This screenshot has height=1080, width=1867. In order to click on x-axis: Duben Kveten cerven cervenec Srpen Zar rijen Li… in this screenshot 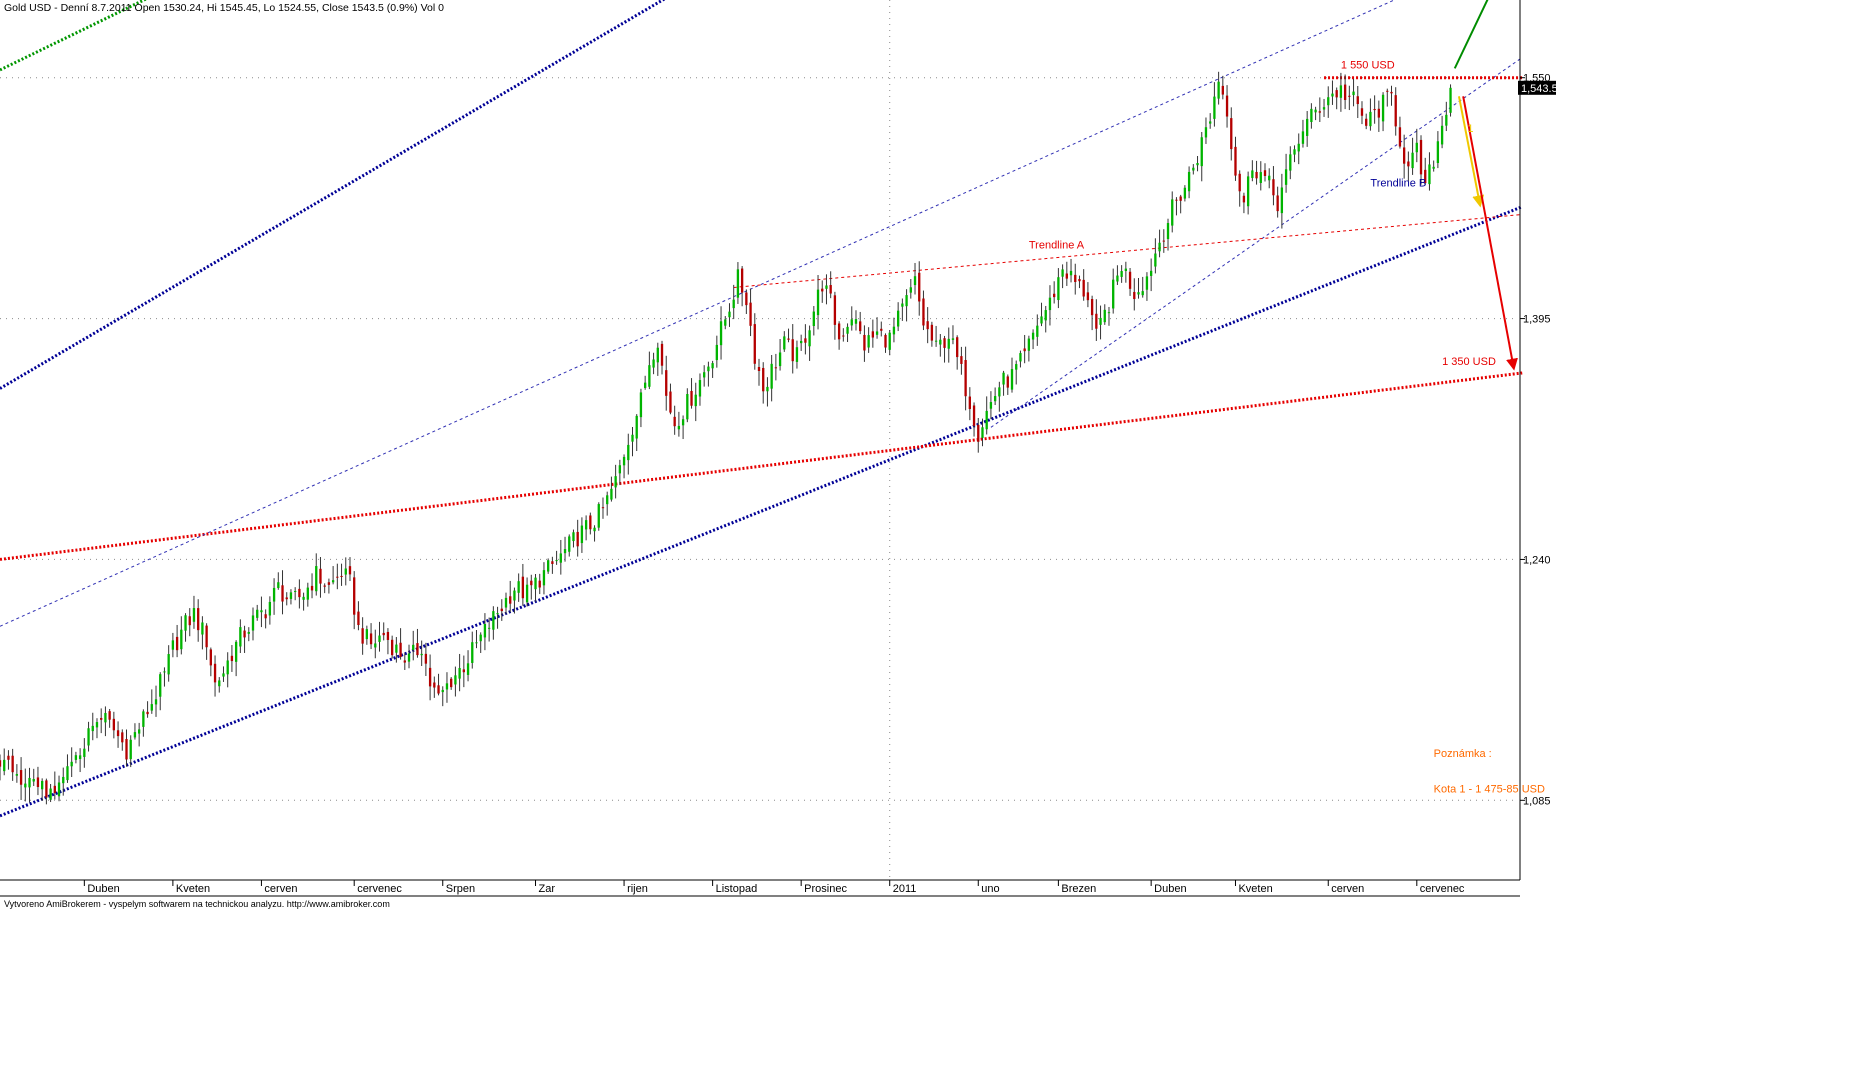, I will do `click(774, 887)`.